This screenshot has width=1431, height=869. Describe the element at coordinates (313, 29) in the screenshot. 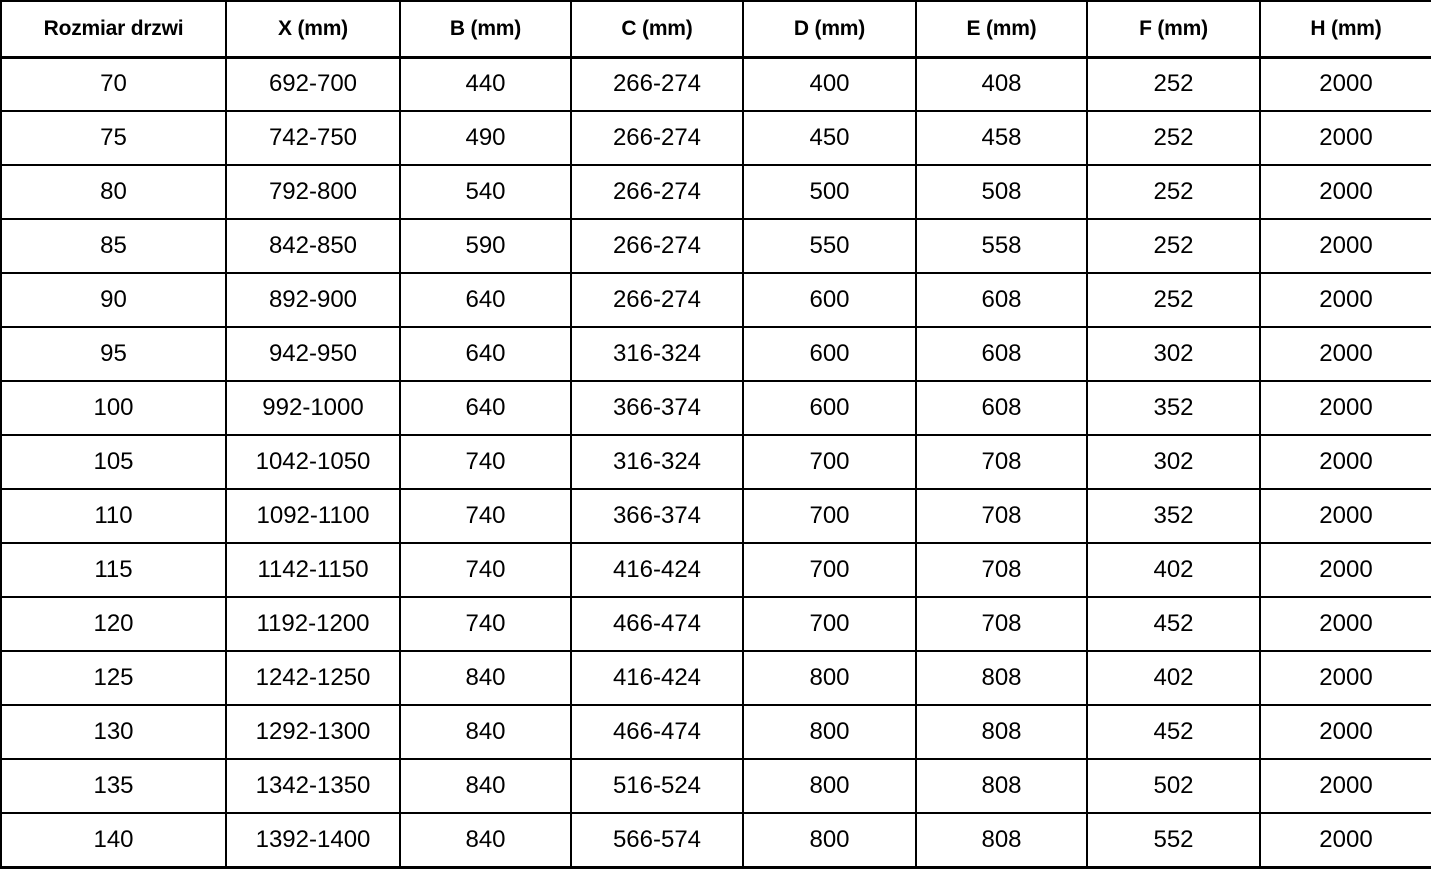

I see `column-header-x: X (mm)` at that location.